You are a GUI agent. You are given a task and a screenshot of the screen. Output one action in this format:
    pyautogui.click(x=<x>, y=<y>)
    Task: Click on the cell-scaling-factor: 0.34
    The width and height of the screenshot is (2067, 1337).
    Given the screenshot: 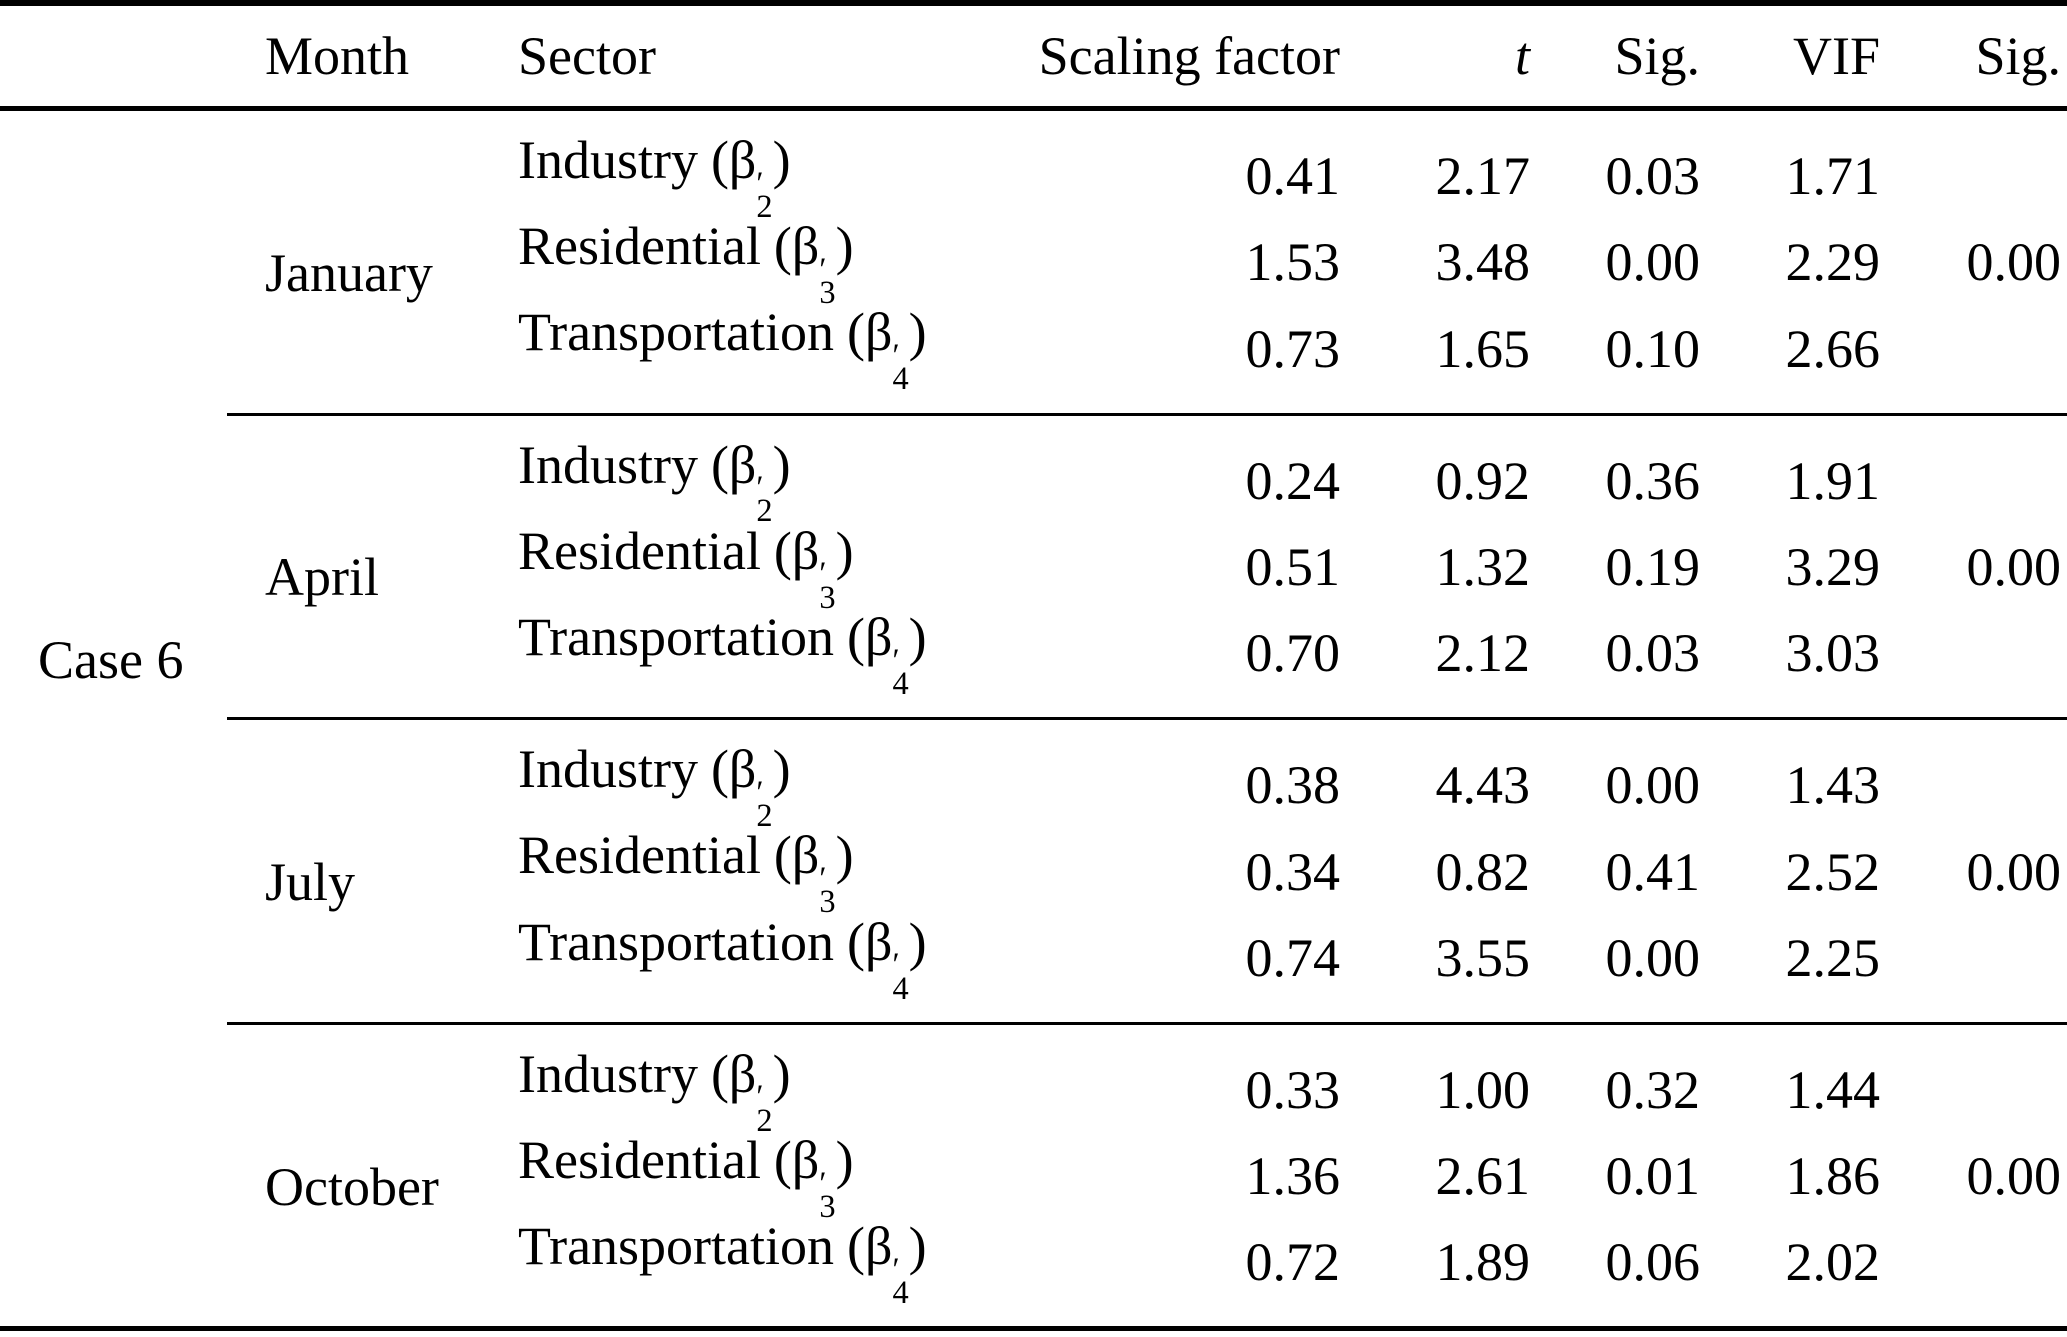 What is the action you would take?
    pyautogui.click(x=1293, y=871)
    